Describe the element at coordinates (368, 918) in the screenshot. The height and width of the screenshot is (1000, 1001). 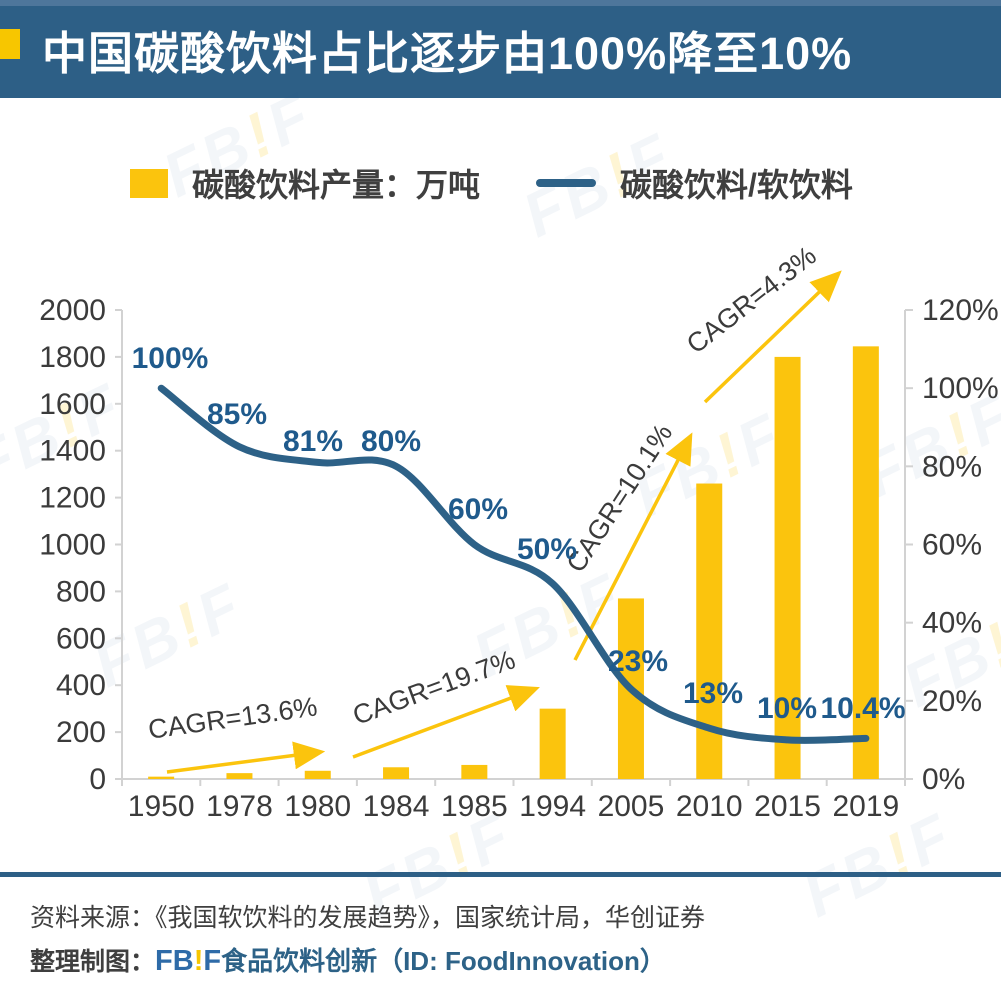
I see `source-text: 资料来源：《我国软饮料的发展趋势》，国家统计局，华创证券` at that location.